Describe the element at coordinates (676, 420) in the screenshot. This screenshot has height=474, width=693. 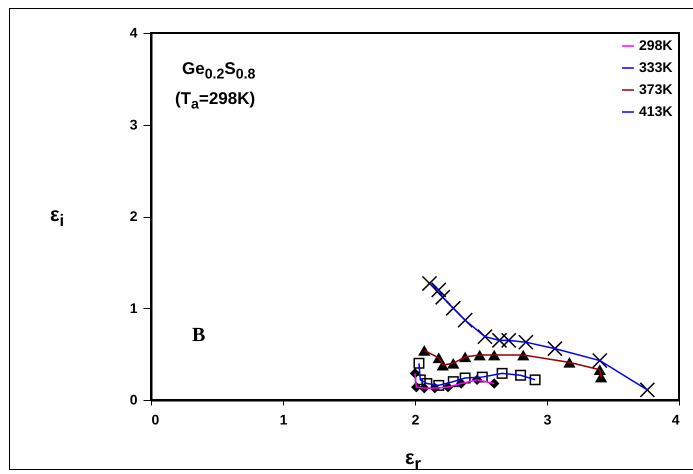
I see `x-tick-label: 4` at that location.